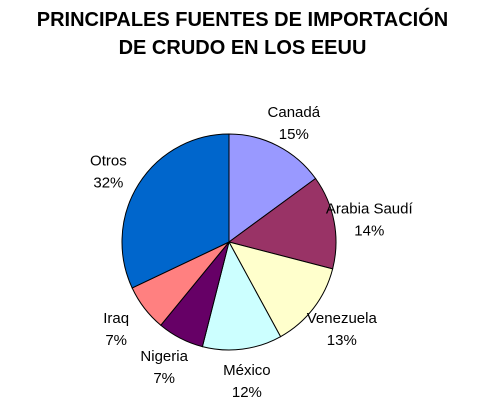 The width and height of the screenshot is (485, 404). I want to click on slice-label-4: Nigeria, so click(164, 356).